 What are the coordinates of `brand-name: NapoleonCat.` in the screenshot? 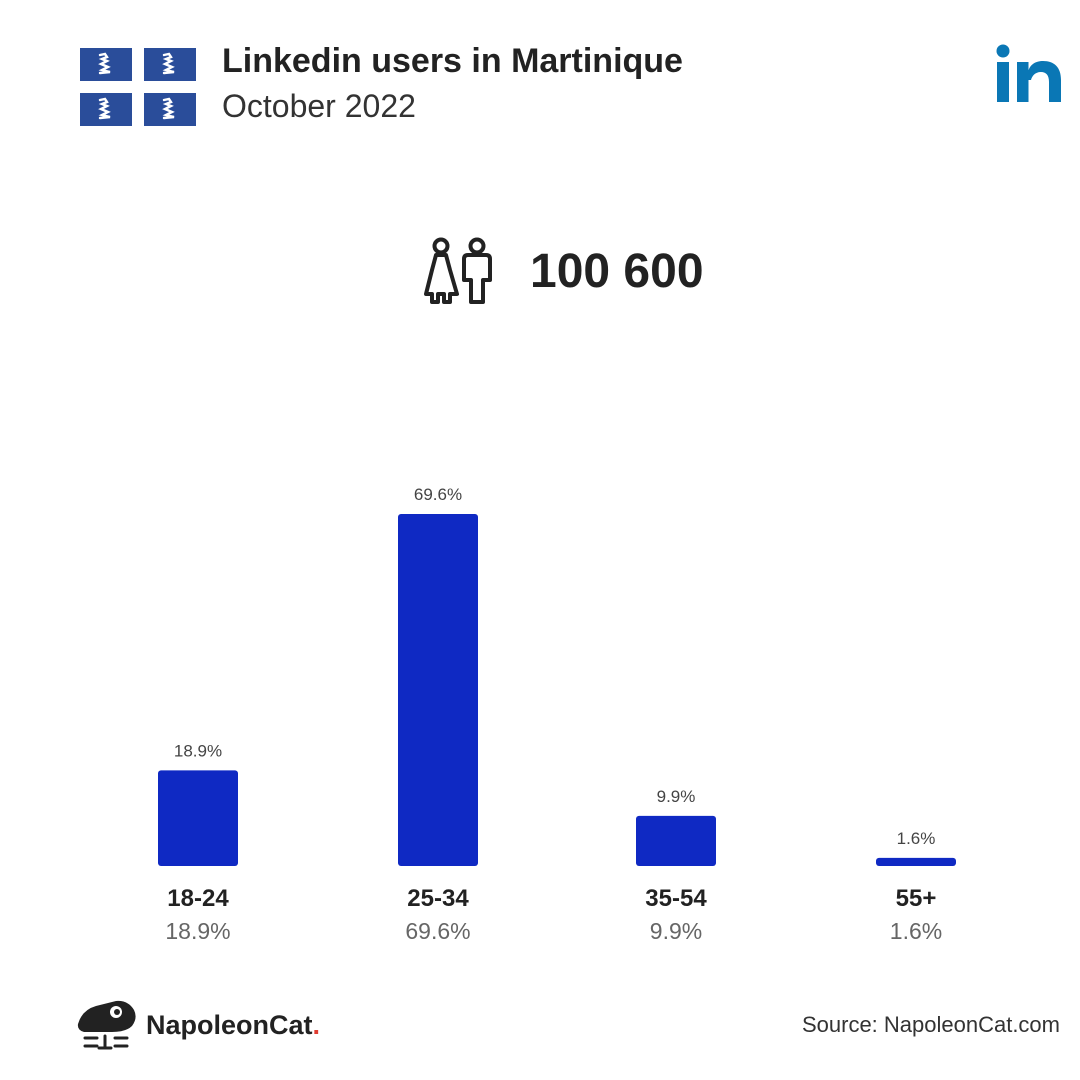 It's located at (233, 1024).